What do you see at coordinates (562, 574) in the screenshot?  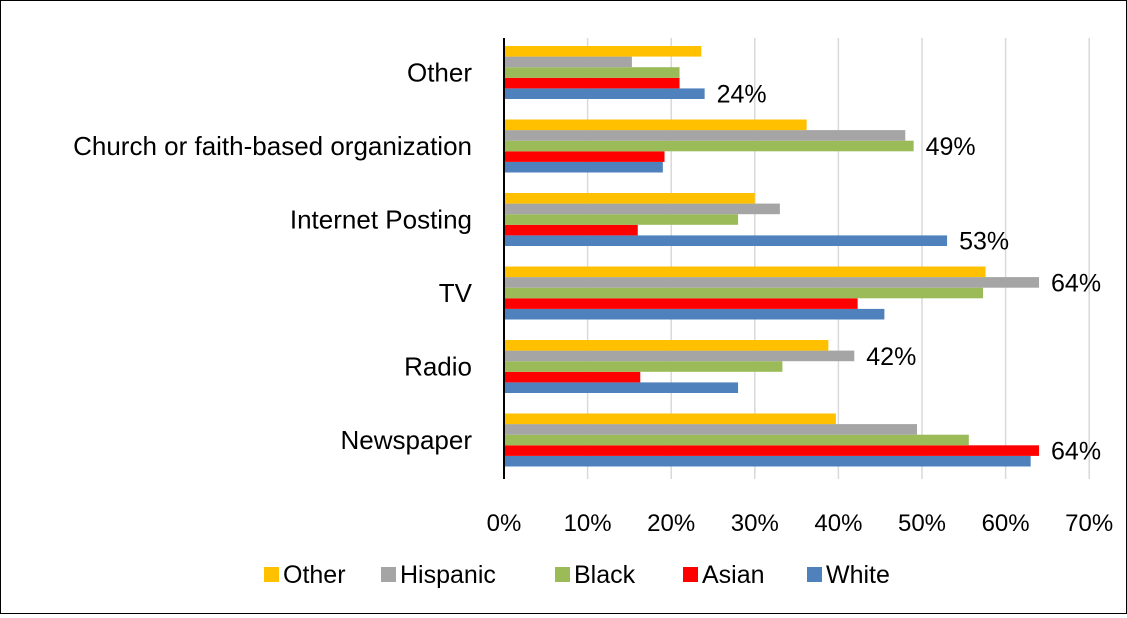 I see `legend-swatch-black` at bounding box center [562, 574].